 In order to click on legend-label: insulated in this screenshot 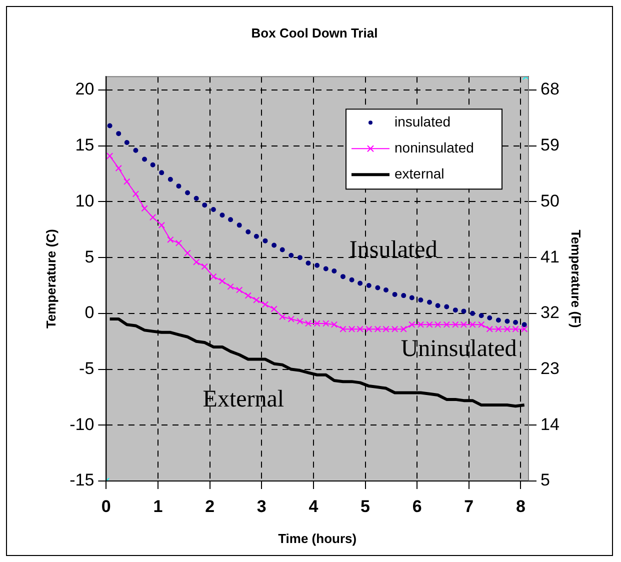, I will do `click(422, 121)`.